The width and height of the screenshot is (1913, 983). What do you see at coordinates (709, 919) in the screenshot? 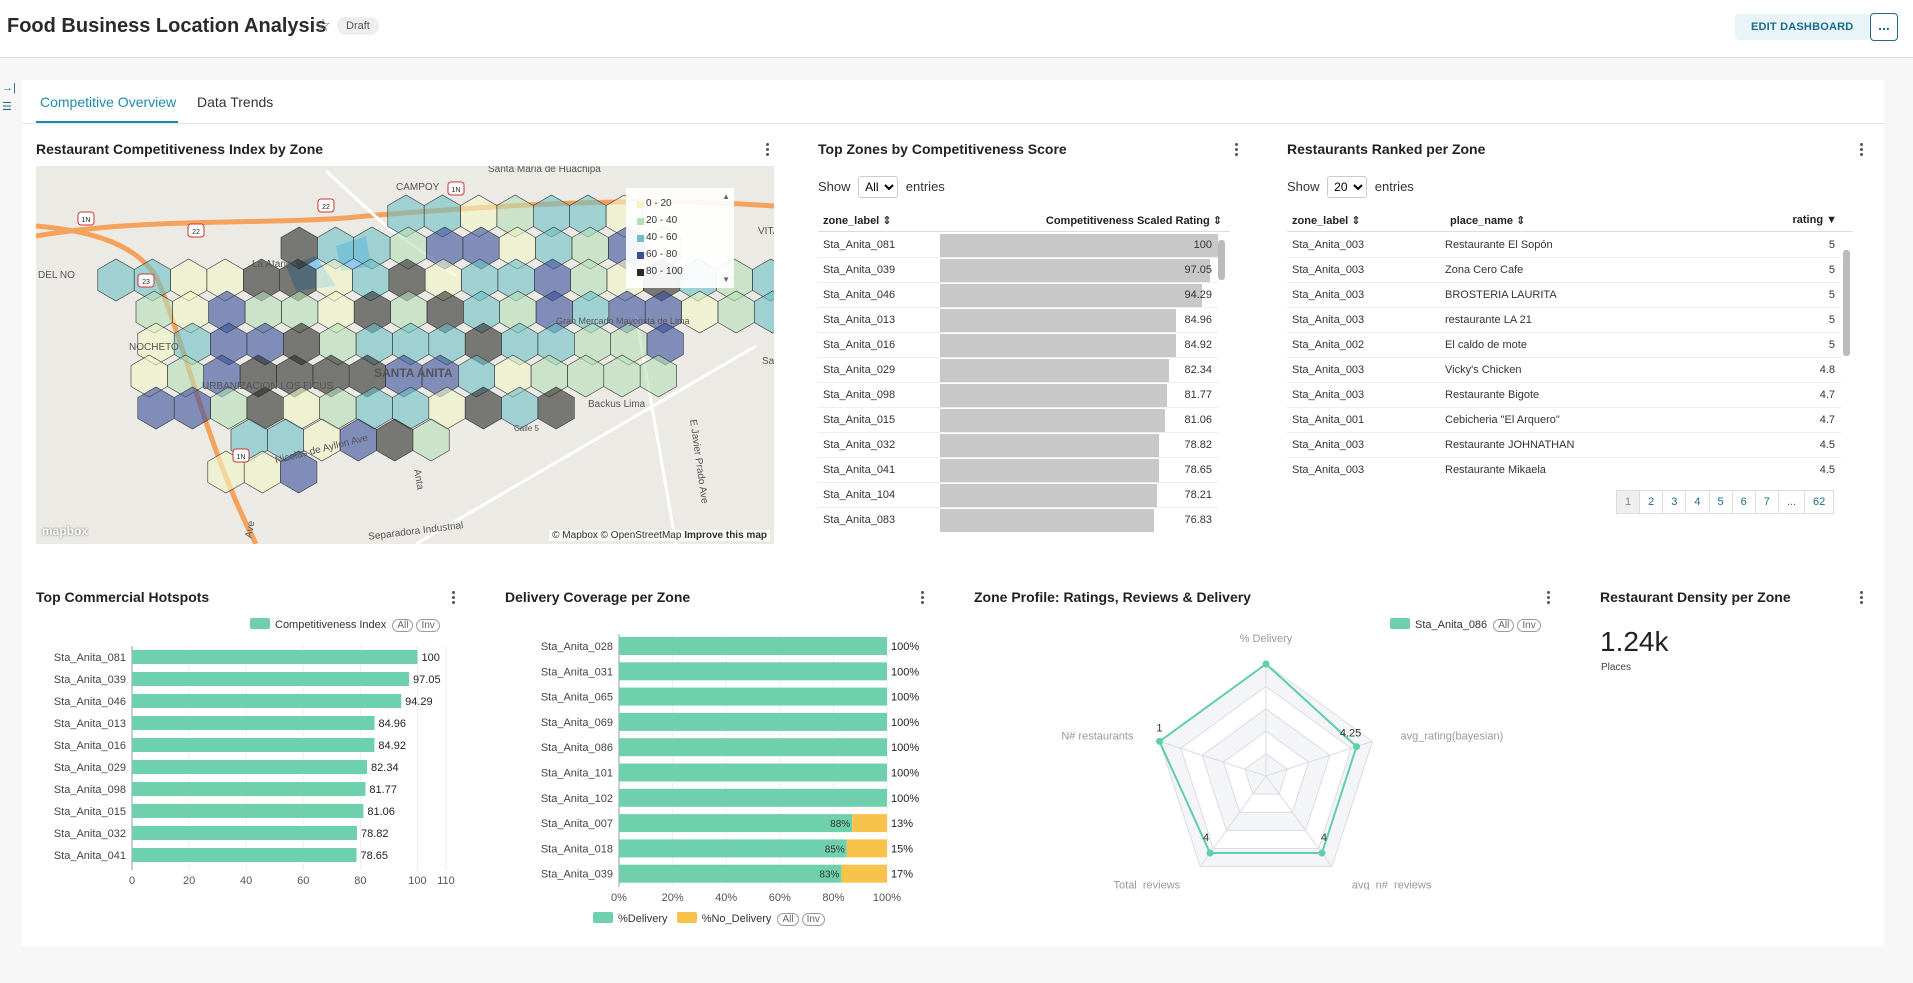
I see `delivery-legend: %Delivery %No_Delivery All Inv` at bounding box center [709, 919].